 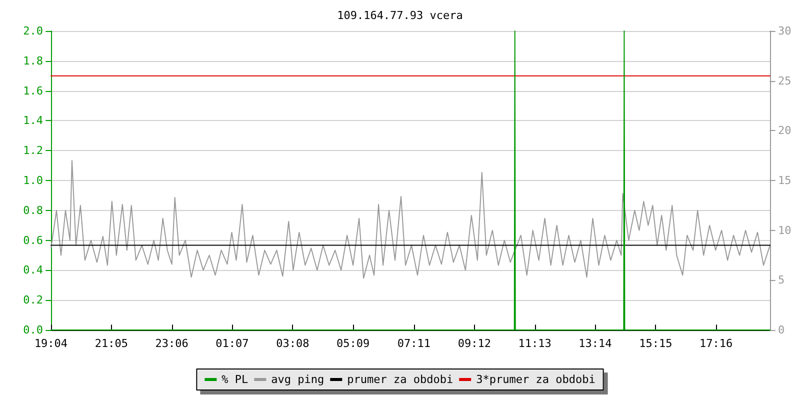 I want to click on x-tick-label: 19:04, so click(x=51, y=343).